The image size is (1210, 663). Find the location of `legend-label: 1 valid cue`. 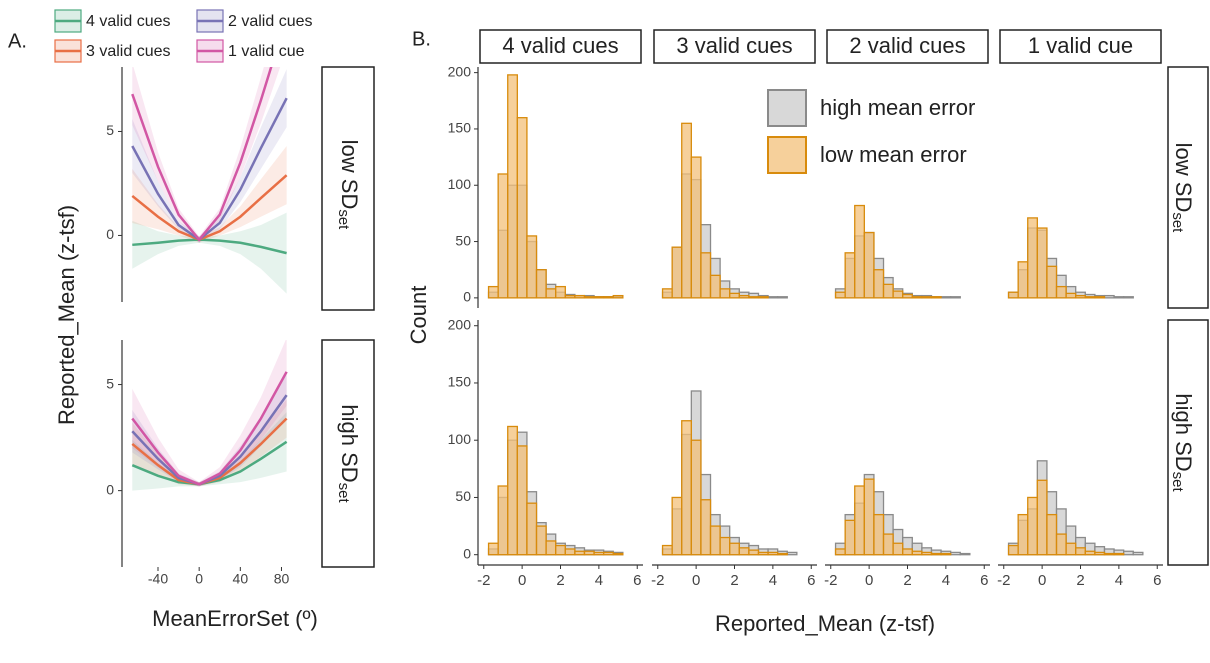

legend-label: 1 valid cue is located at coordinates (266, 51).